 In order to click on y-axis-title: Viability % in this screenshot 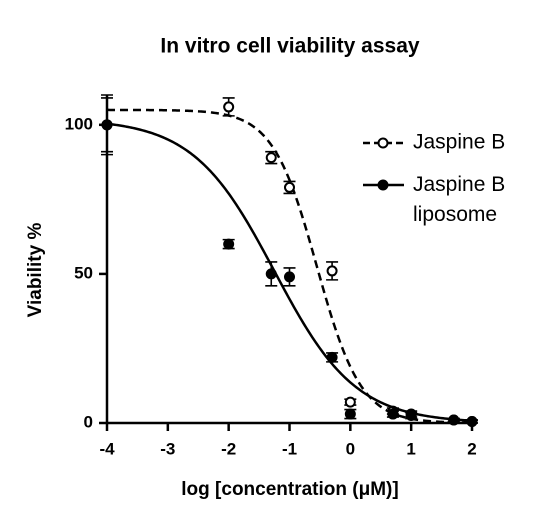, I will do `click(35, 270)`.